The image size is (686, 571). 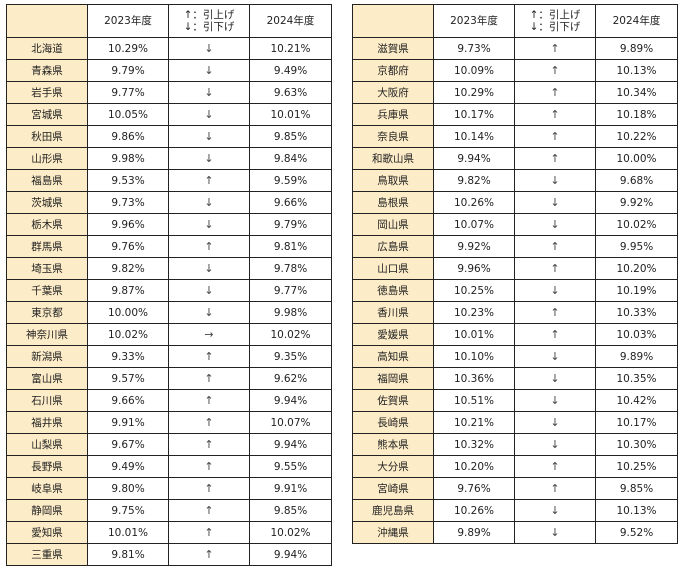 What do you see at coordinates (128, 356) in the screenshot?
I see `rate-2023-cell: 9.33%` at bounding box center [128, 356].